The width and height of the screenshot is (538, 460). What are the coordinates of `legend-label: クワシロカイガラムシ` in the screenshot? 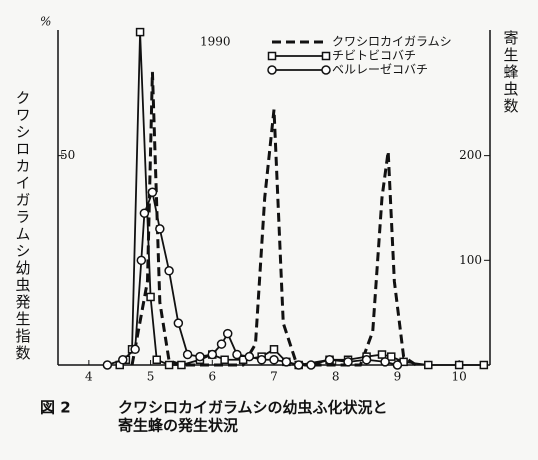 It's located at (392, 42).